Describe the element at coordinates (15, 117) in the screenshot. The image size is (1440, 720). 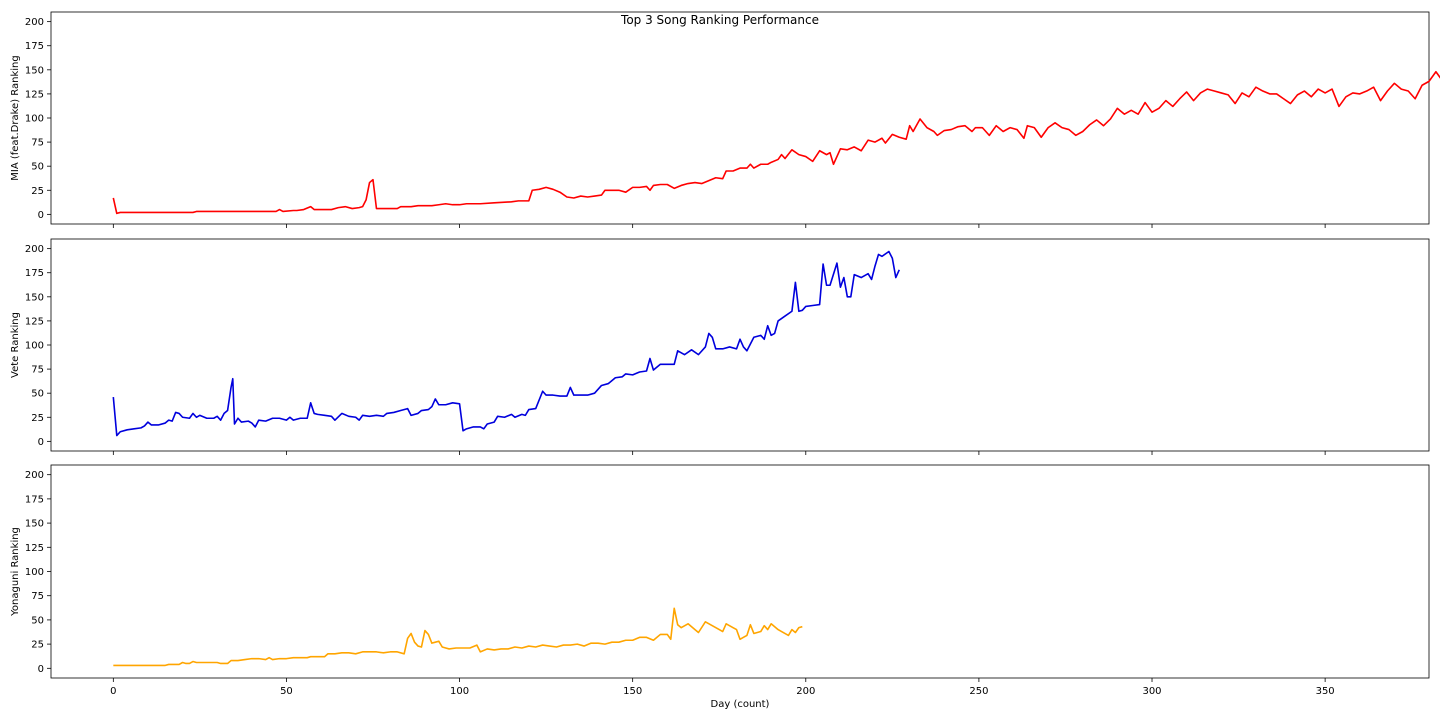
I see `y-axis-label: MIA (feat.Drake) Ranking` at that location.